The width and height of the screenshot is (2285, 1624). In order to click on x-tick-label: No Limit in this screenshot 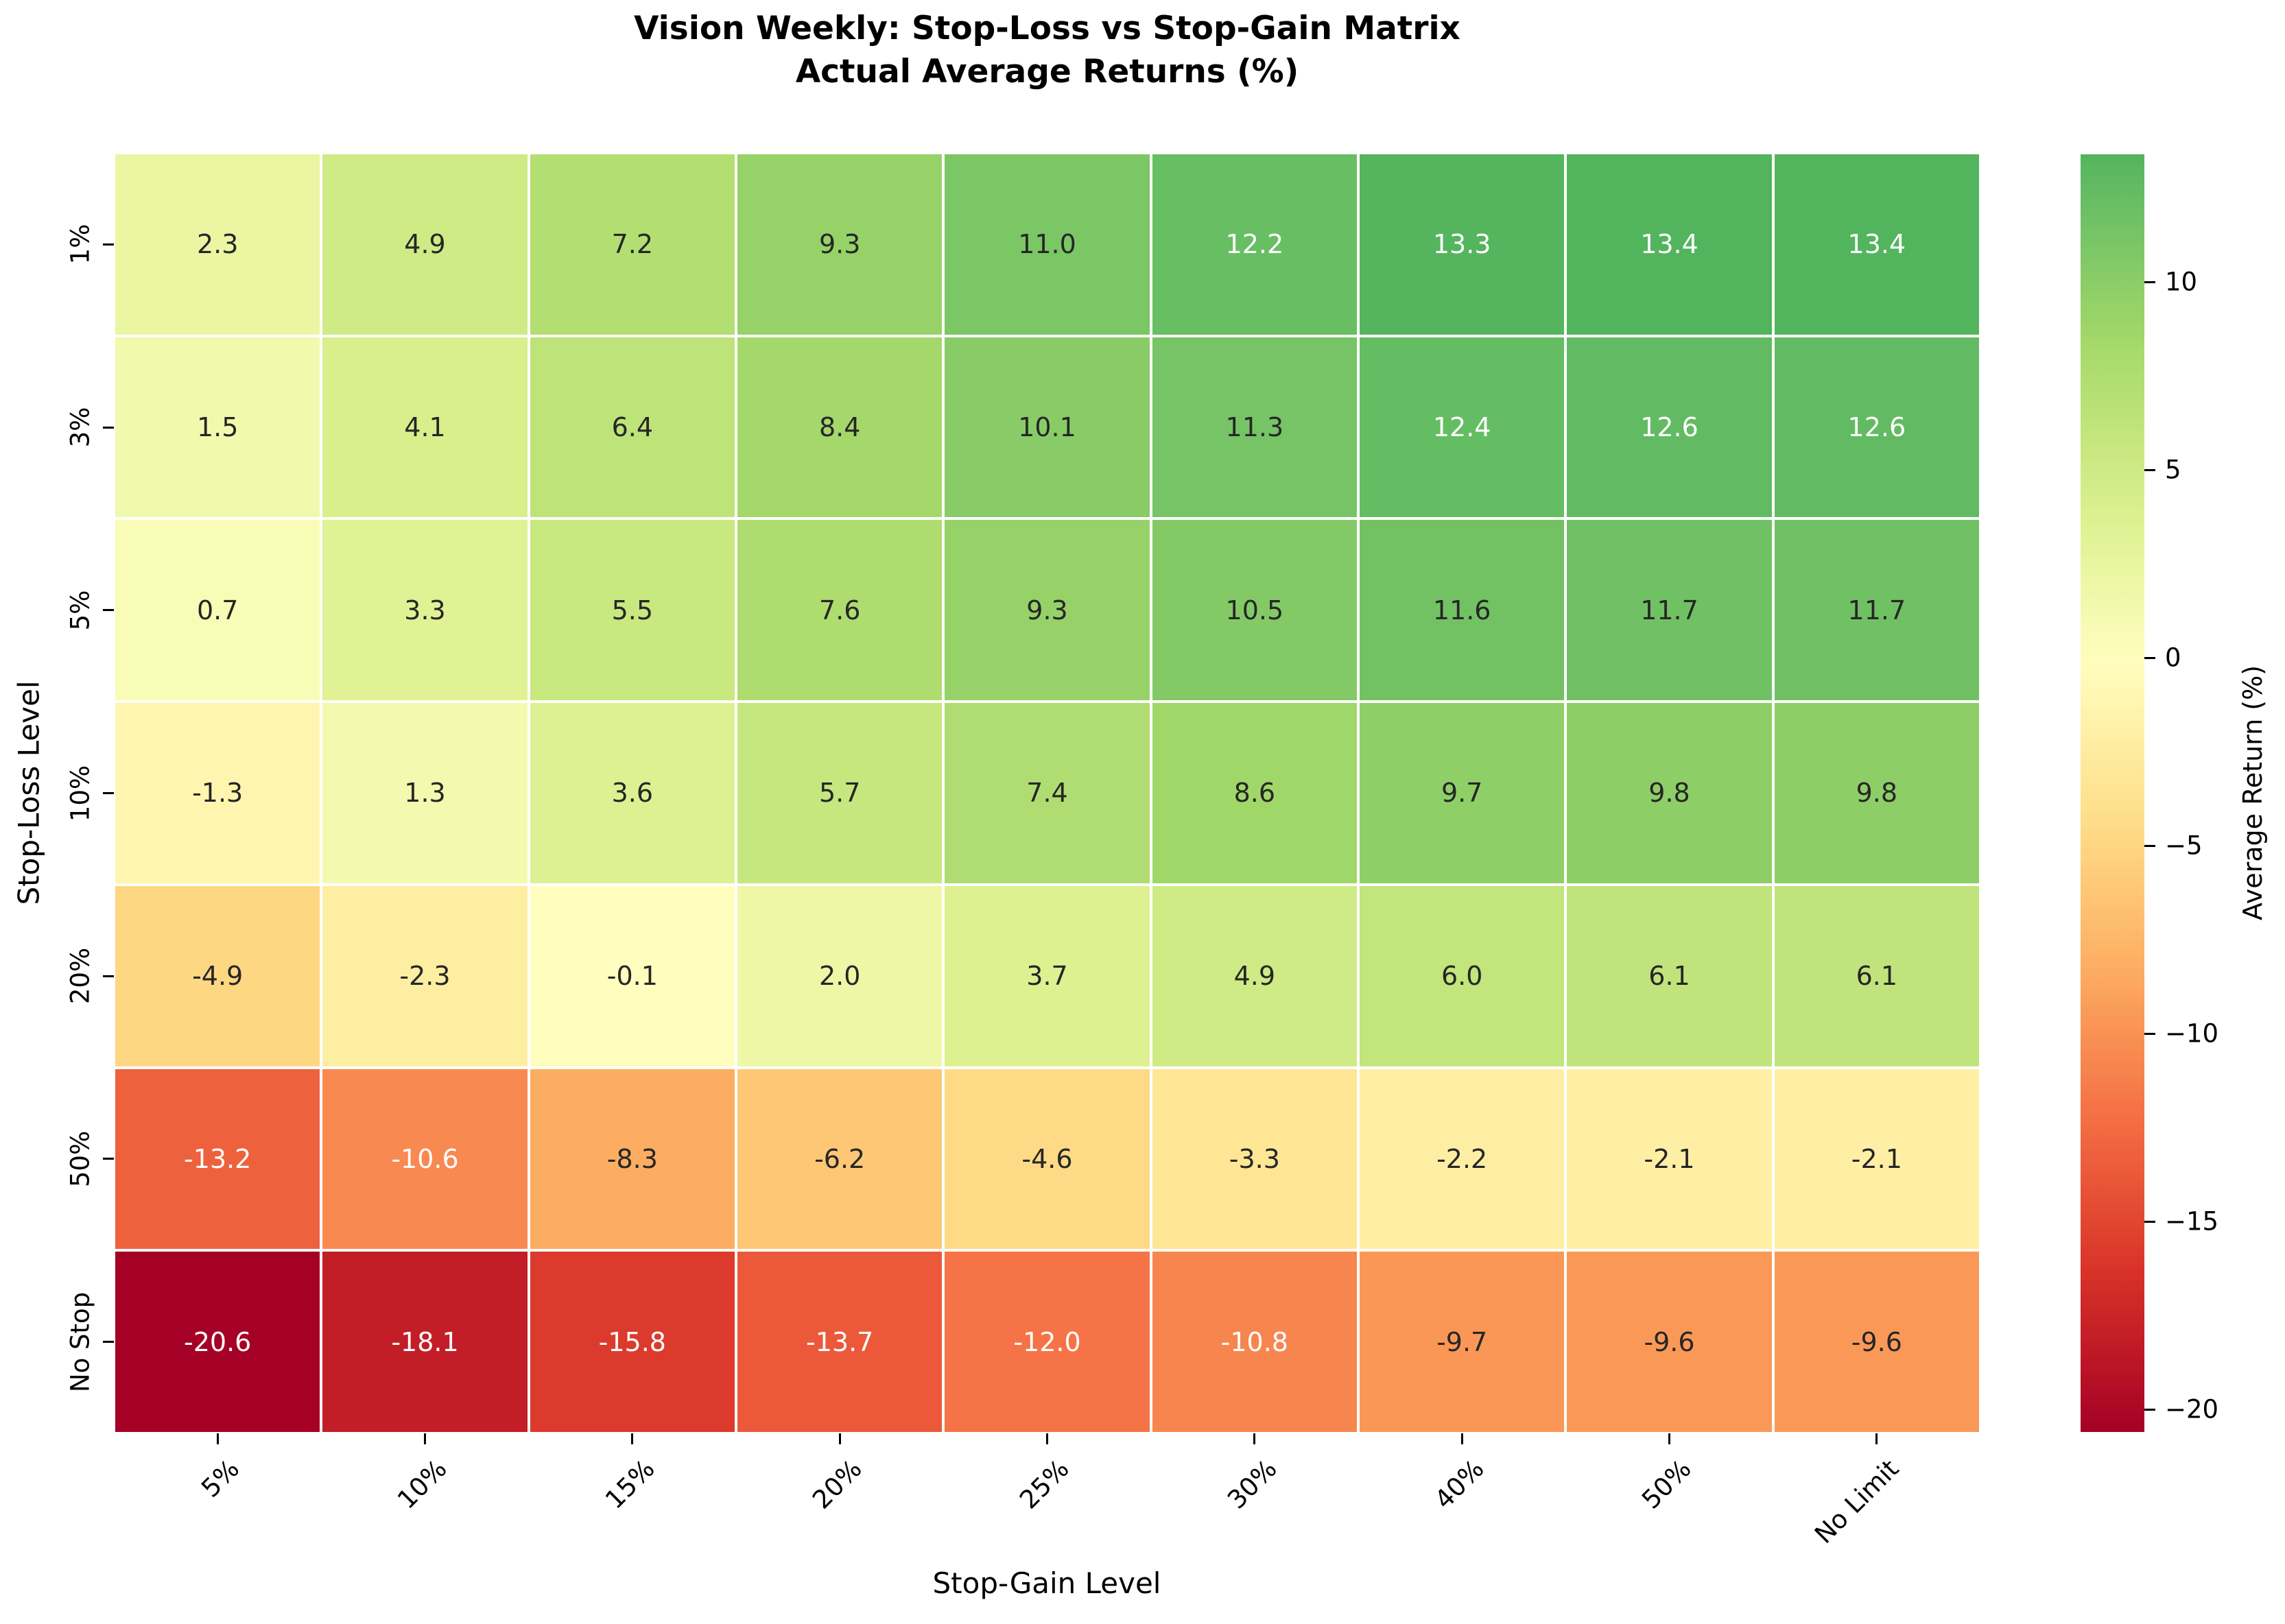, I will do `click(1857, 1502)`.